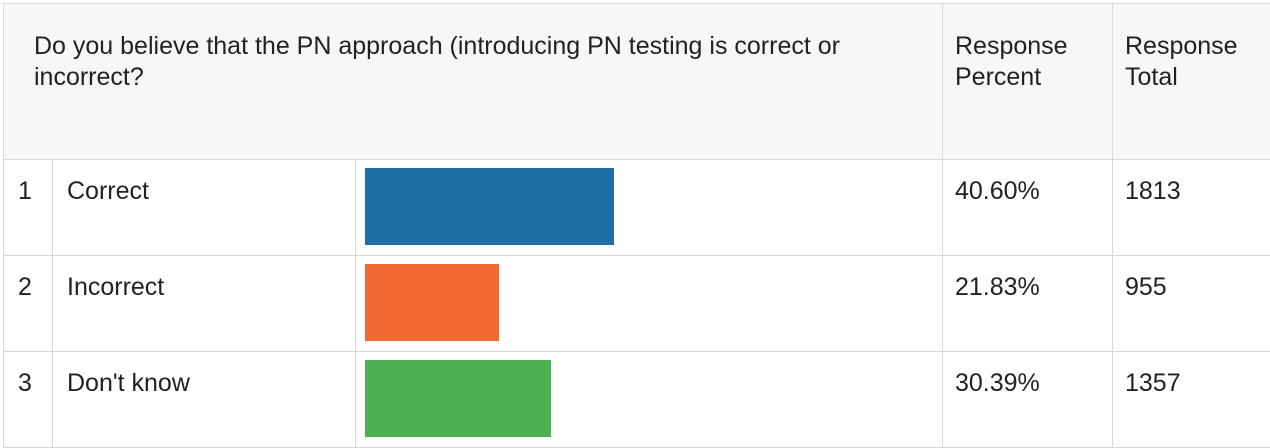 This screenshot has width=1270, height=448. What do you see at coordinates (1191, 82) in the screenshot?
I see `header-total: Response Total` at bounding box center [1191, 82].